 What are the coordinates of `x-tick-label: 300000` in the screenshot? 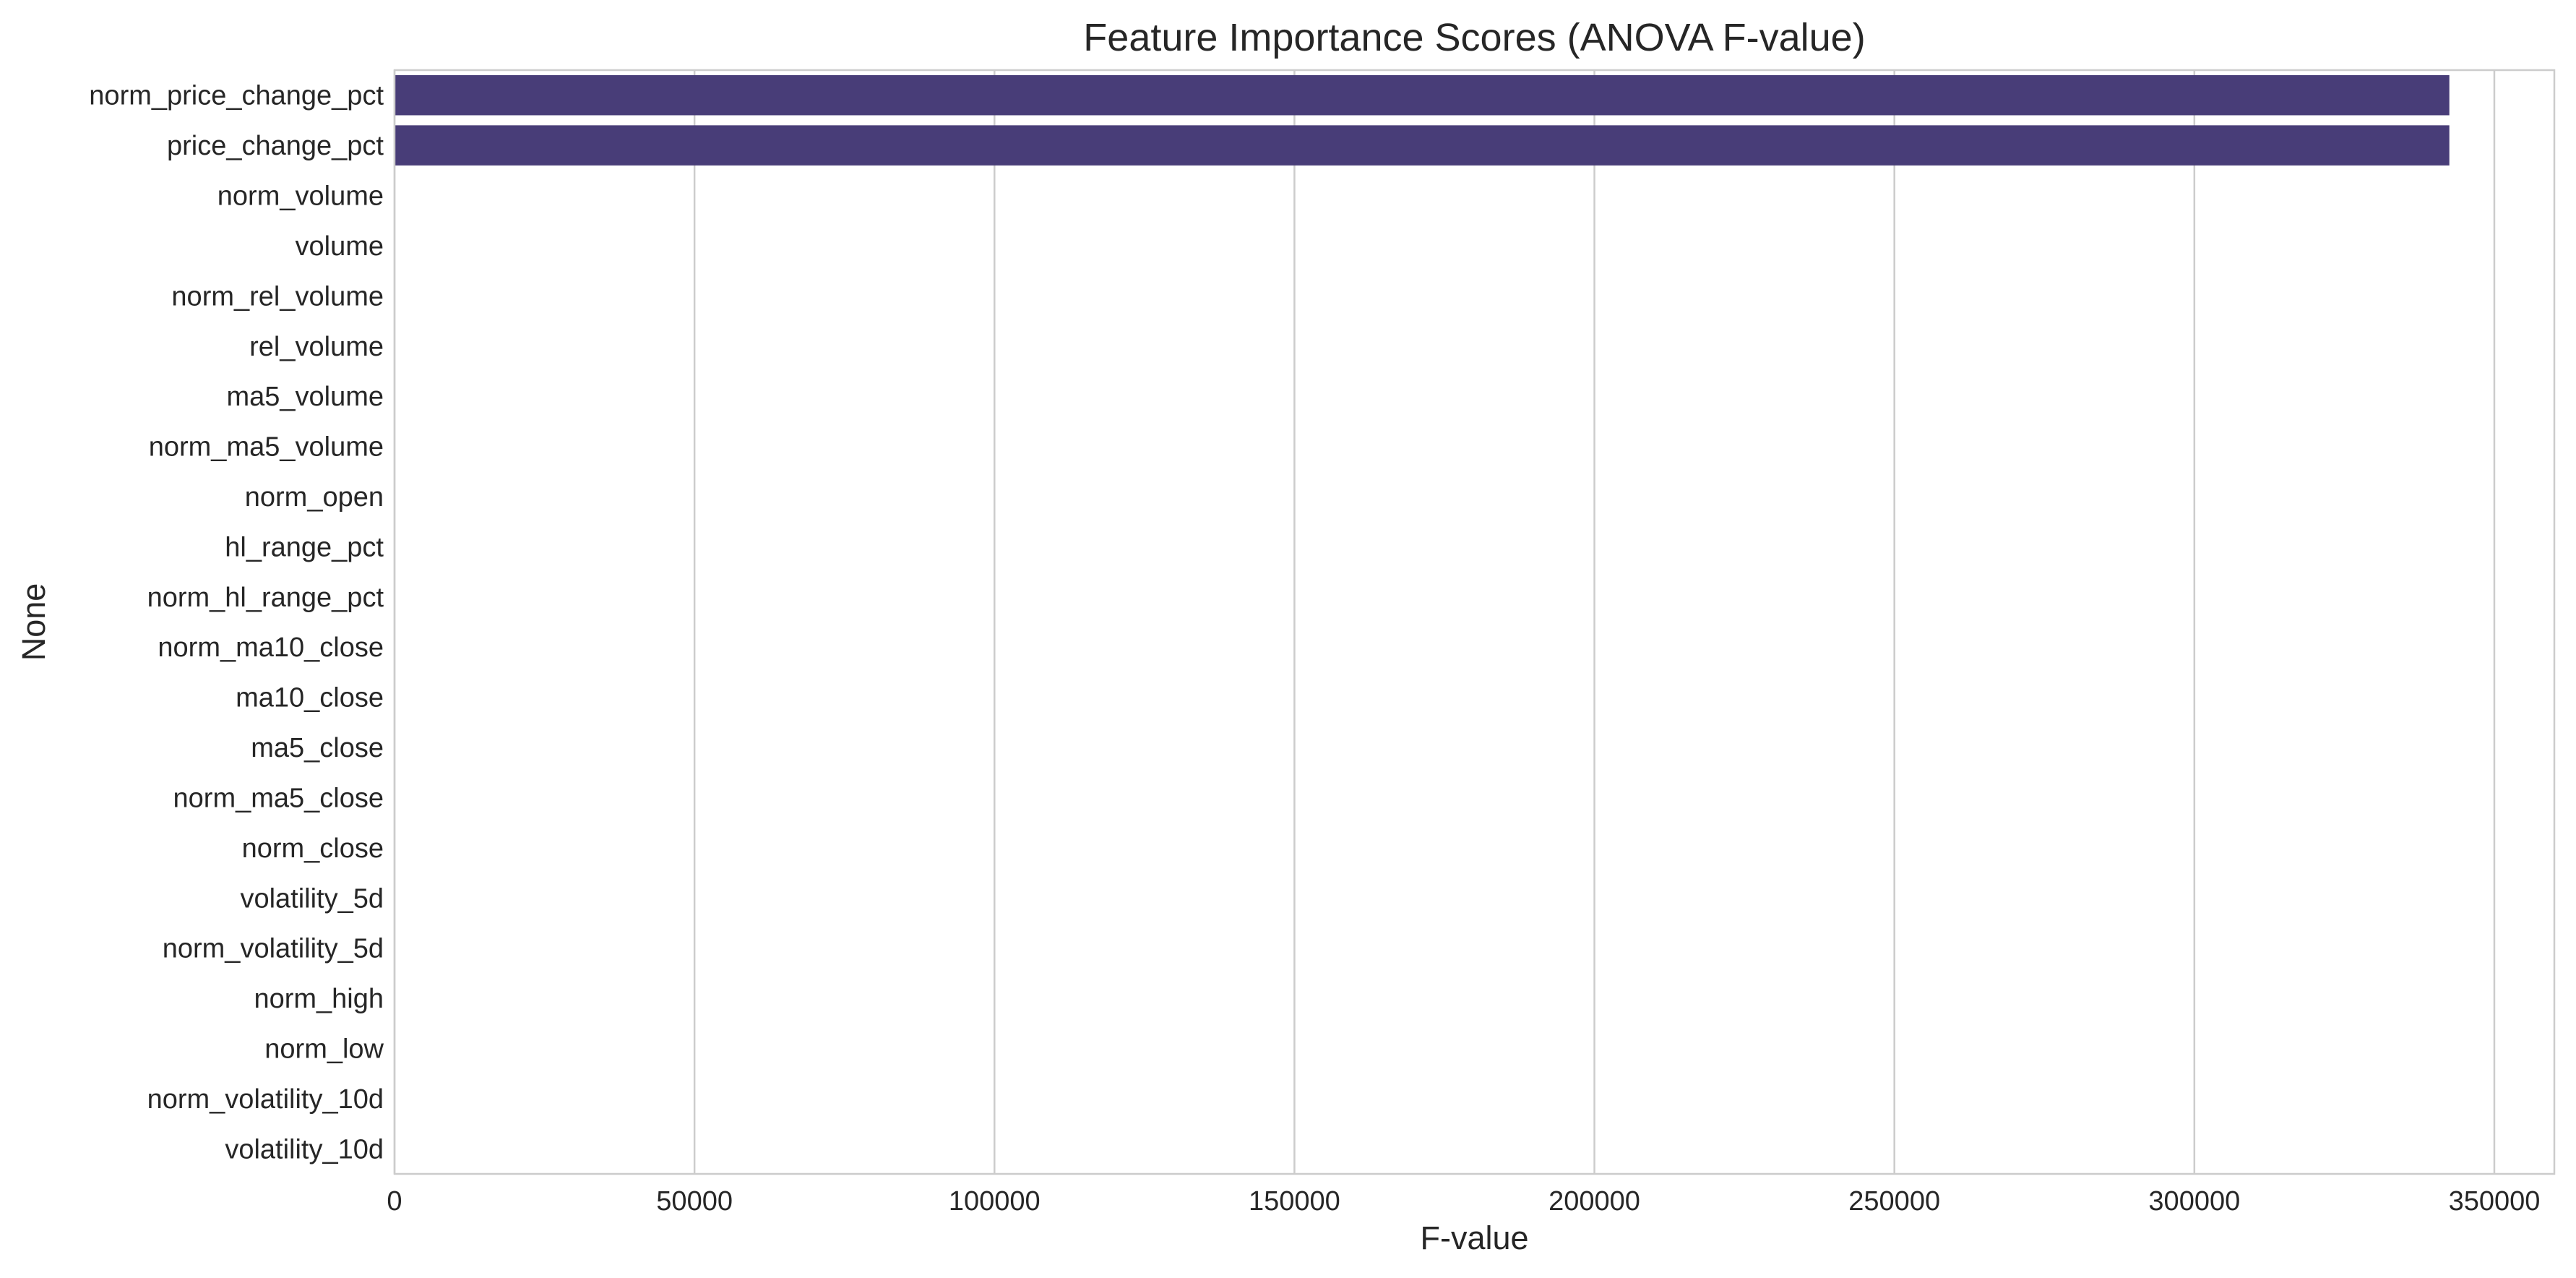 It's located at (2194, 1201).